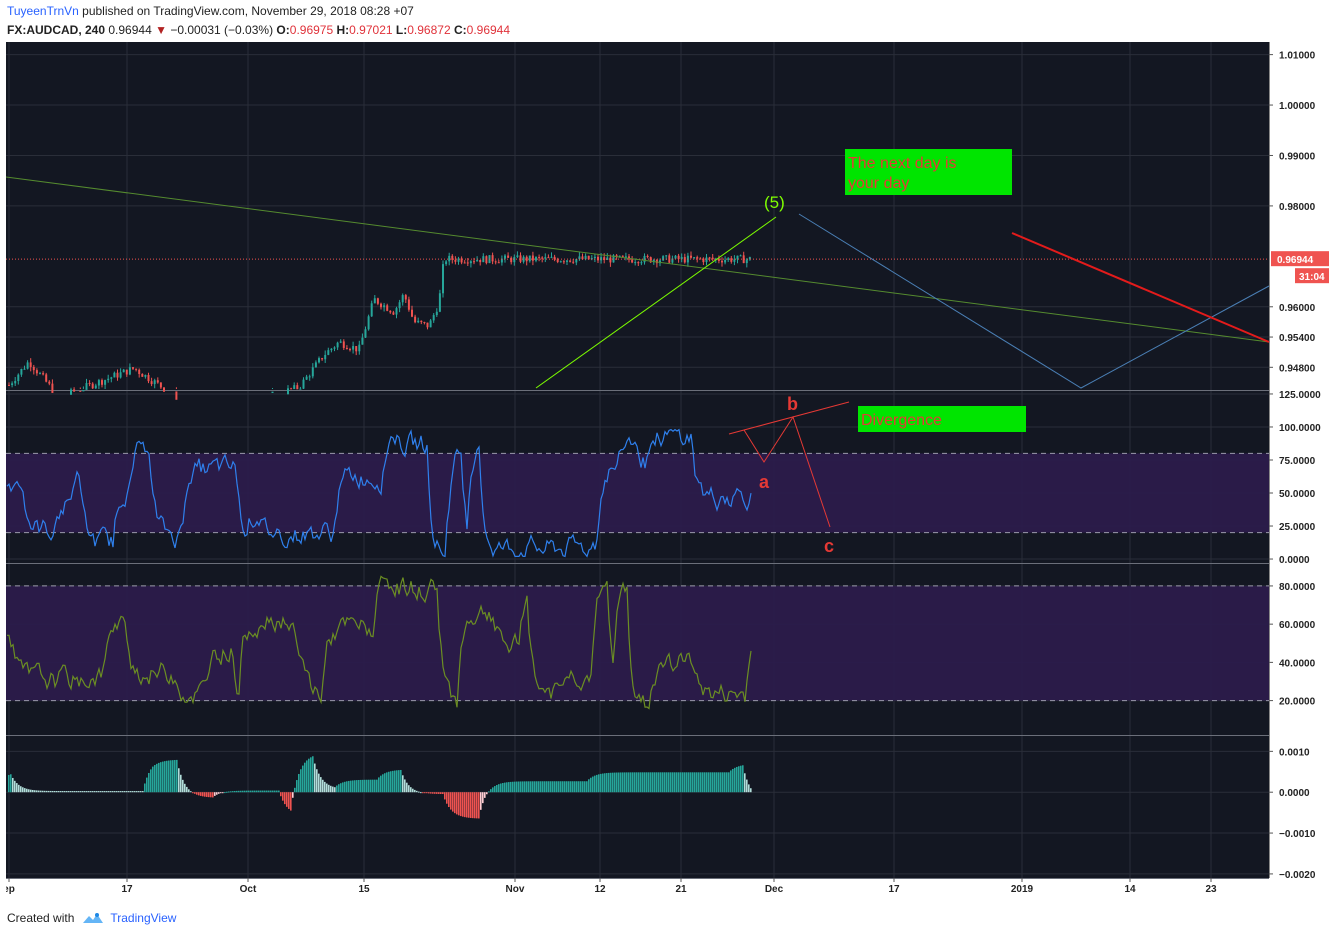 This screenshot has height=937, width=1335. What do you see at coordinates (1294, 560) in the screenshot?
I see `price-tick-label: 0.0000` at bounding box center [1294, 560].